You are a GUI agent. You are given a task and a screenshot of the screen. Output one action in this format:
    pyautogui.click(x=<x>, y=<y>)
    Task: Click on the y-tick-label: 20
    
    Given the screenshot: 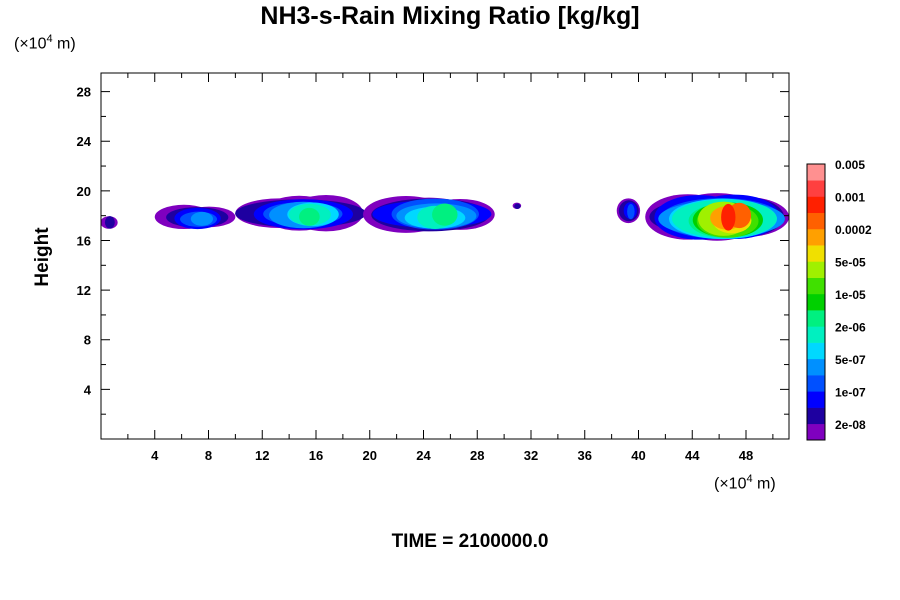 What is the action you would take?
    pyautogui.click(x=84, y=191)
    